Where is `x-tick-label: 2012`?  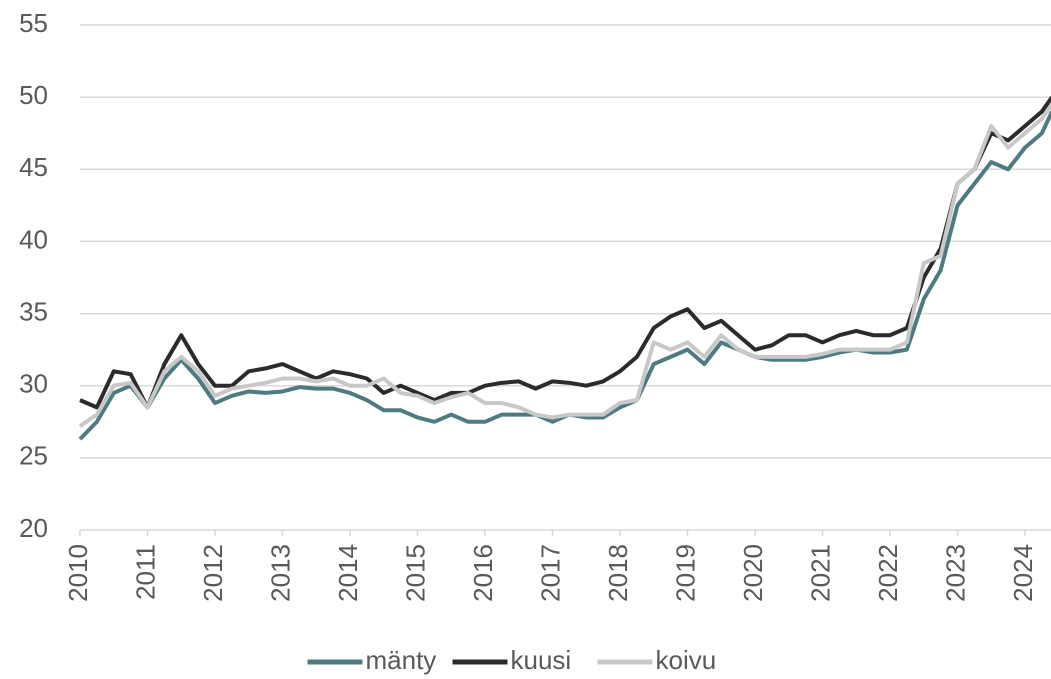
x-tick-label: 2012 is located at coordinates (213, 573).